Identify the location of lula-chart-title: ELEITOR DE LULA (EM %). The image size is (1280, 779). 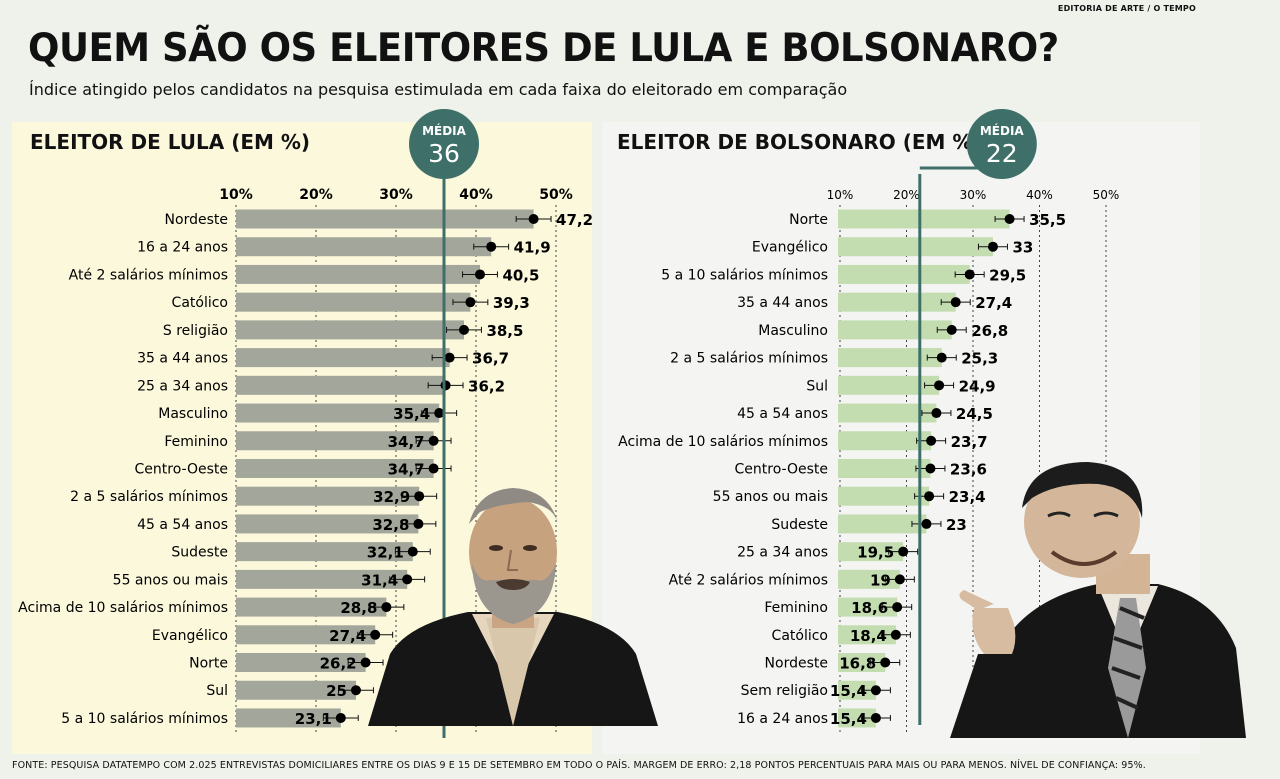
(170, 142).